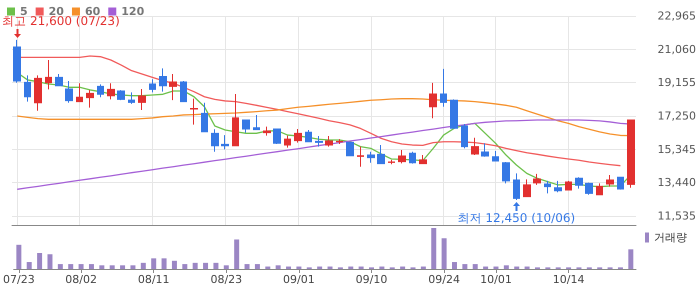 The height and width of the screenshot is (289, 700). Describe the element at coordinates (444, 279) in the screenshot. I see `x-tick-label: 09/24` at that location.